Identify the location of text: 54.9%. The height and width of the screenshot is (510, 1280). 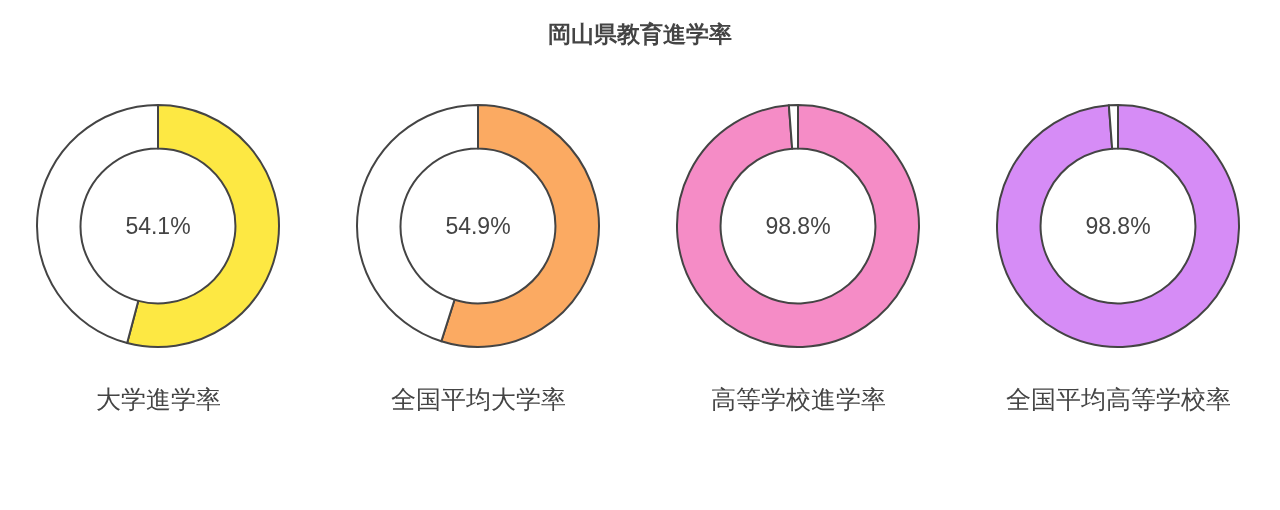
(478, 226).